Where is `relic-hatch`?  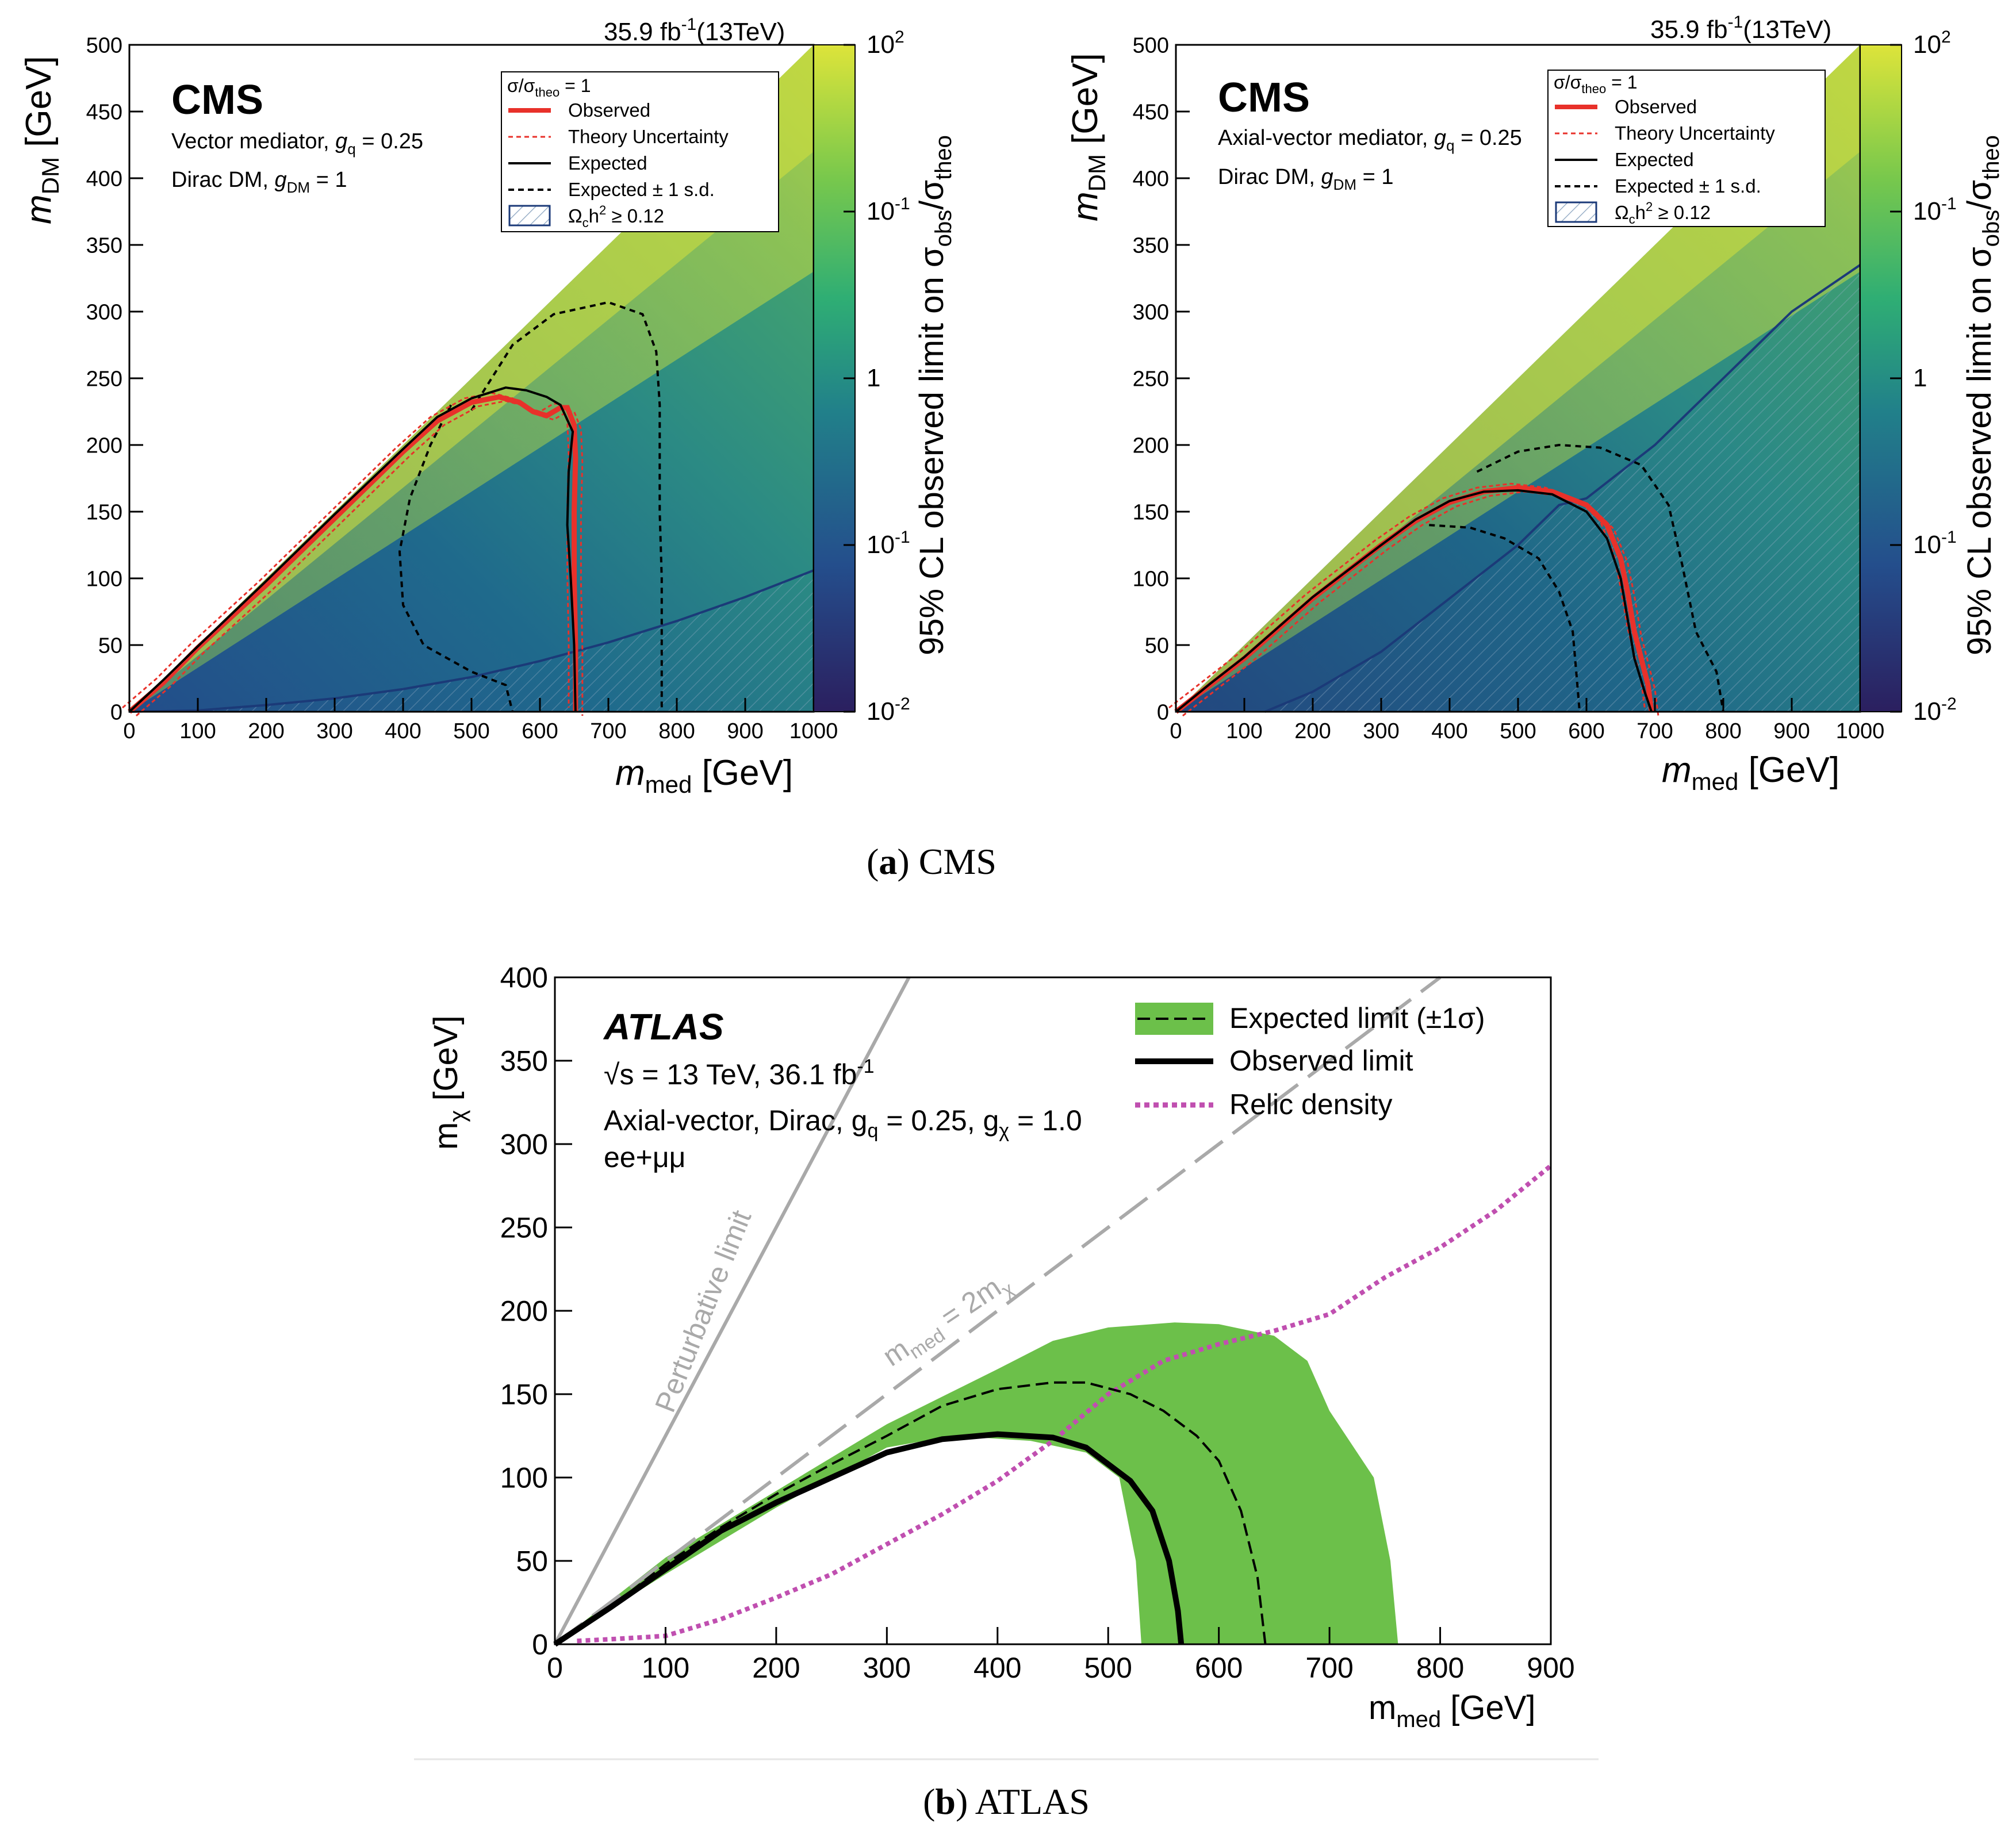 relic-hatch is located at coordinates (1562, 488).